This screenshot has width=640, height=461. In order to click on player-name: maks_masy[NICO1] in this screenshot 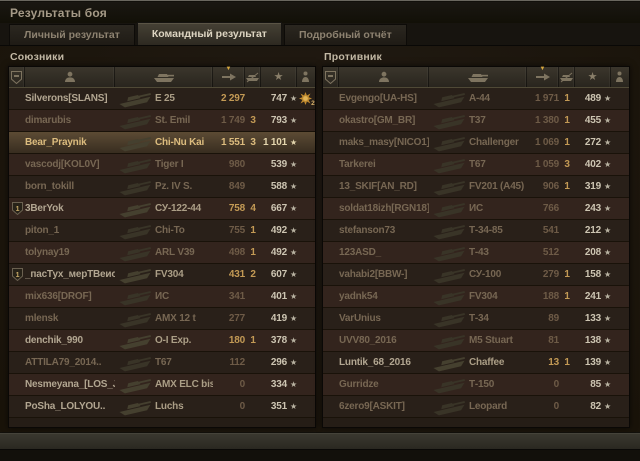, I will do `click(384, 142)`.